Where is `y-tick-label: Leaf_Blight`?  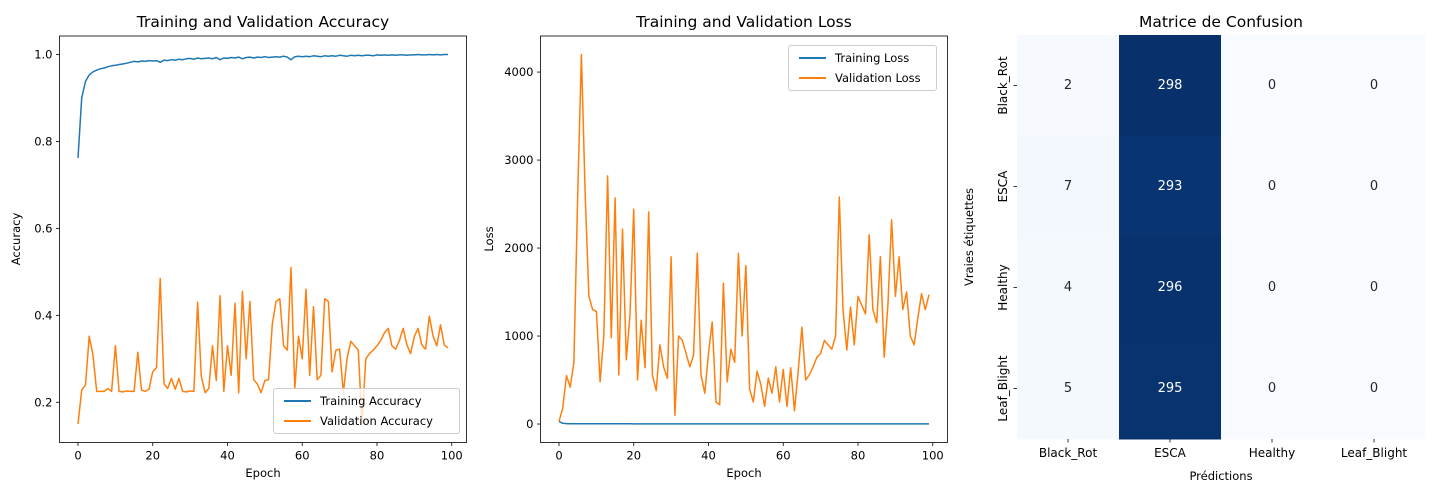 y-tick-label: Leaf_Blight is located at coordinates (1003, 388).